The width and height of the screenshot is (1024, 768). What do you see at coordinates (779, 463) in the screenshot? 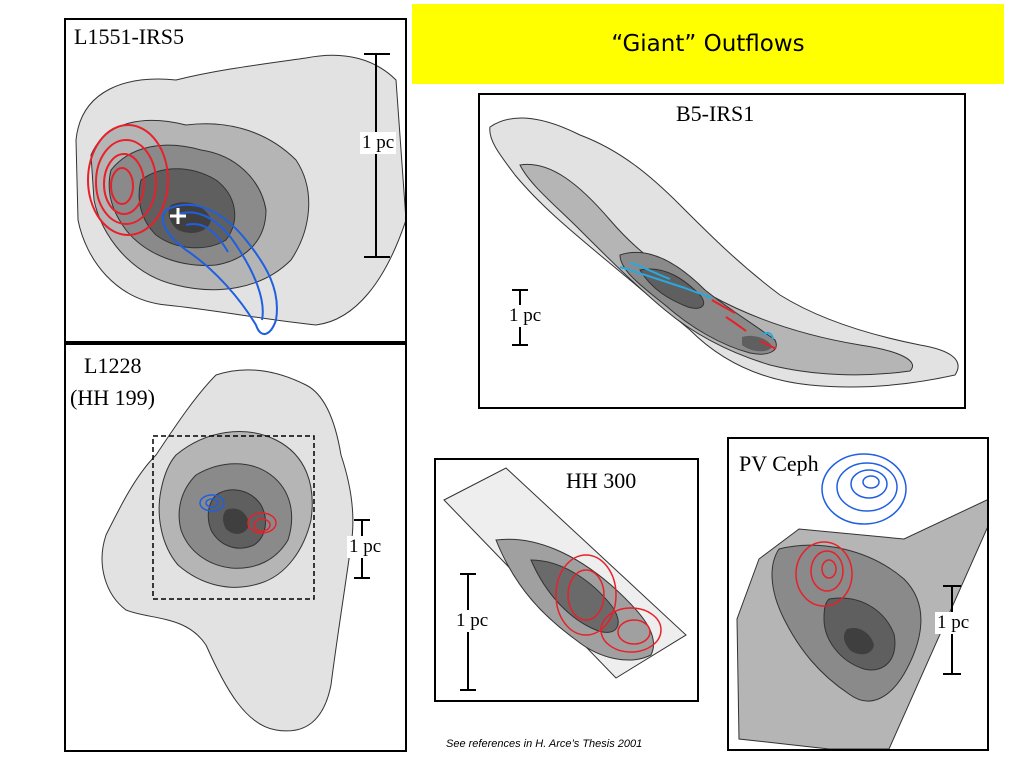
I see `panel-name: PV Ceph` at bounding box center [779, 463].